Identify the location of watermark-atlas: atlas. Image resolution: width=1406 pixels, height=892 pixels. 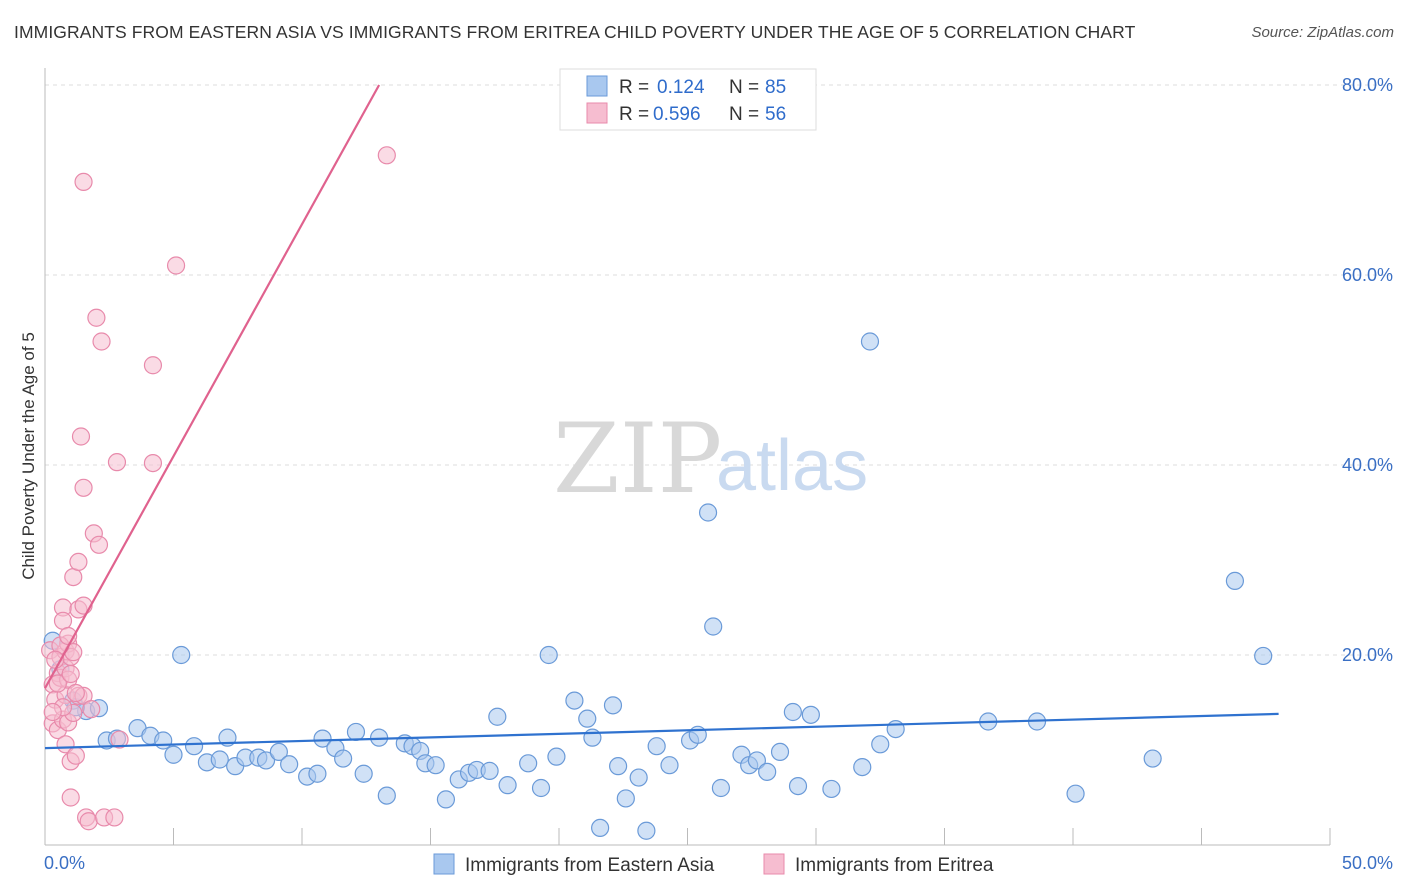
(792, 466).